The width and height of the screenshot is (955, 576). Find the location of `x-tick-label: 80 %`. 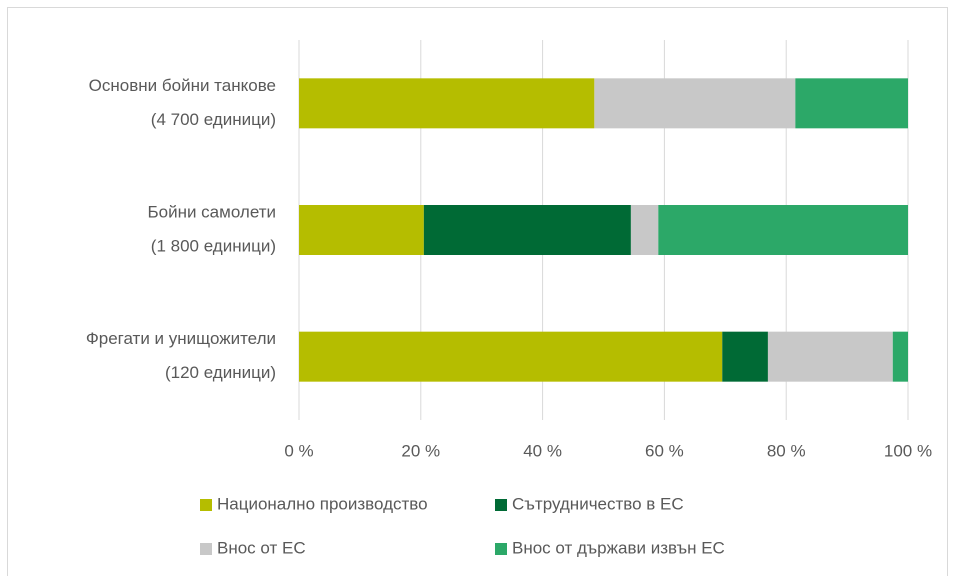

x-tick-label: 80 % is located at coordinates (786, 450).